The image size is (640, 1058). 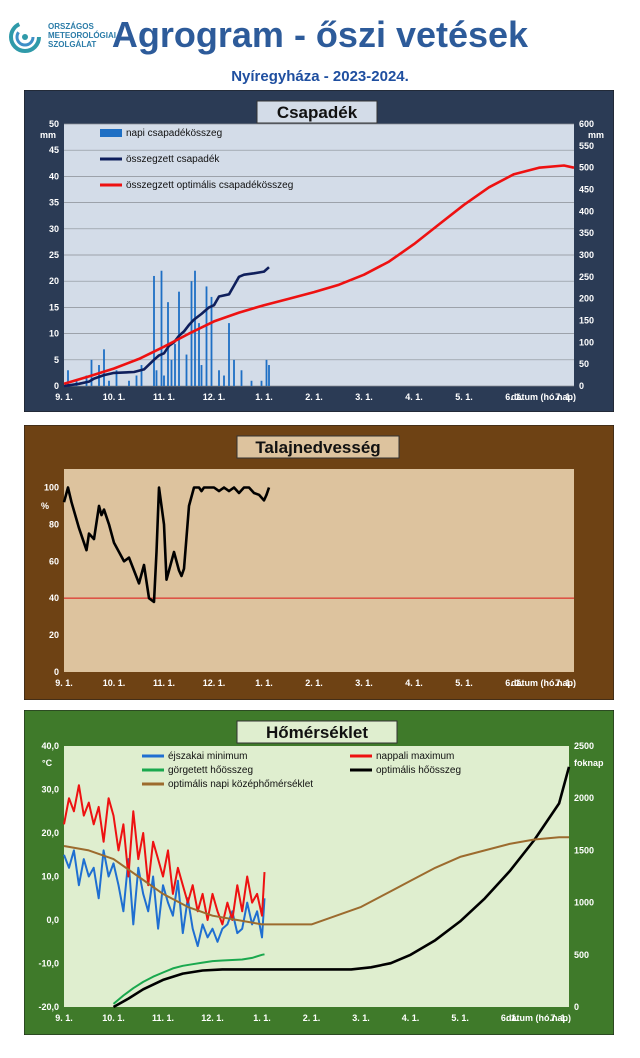 I want to click on legend-label: összegzett csapadék, so click(x=173, y=159).